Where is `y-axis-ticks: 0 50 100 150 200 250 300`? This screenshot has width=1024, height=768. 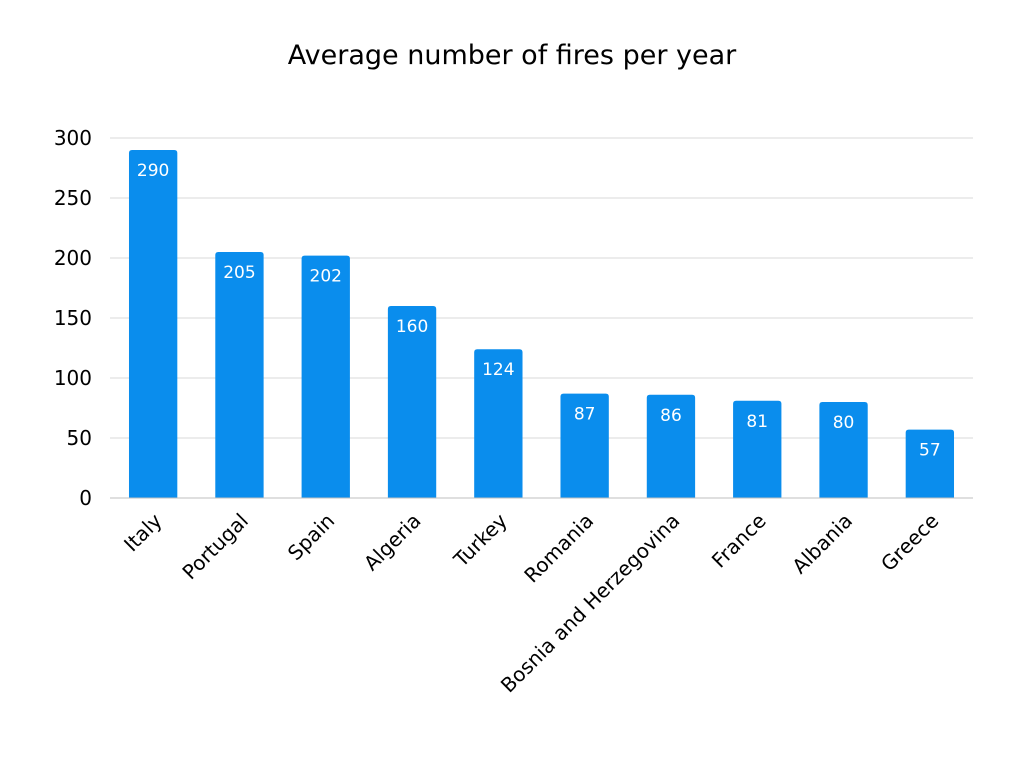
y-axis-ticks: 0 50 100 150 200 250 300 is located at coordinates (73, 318).